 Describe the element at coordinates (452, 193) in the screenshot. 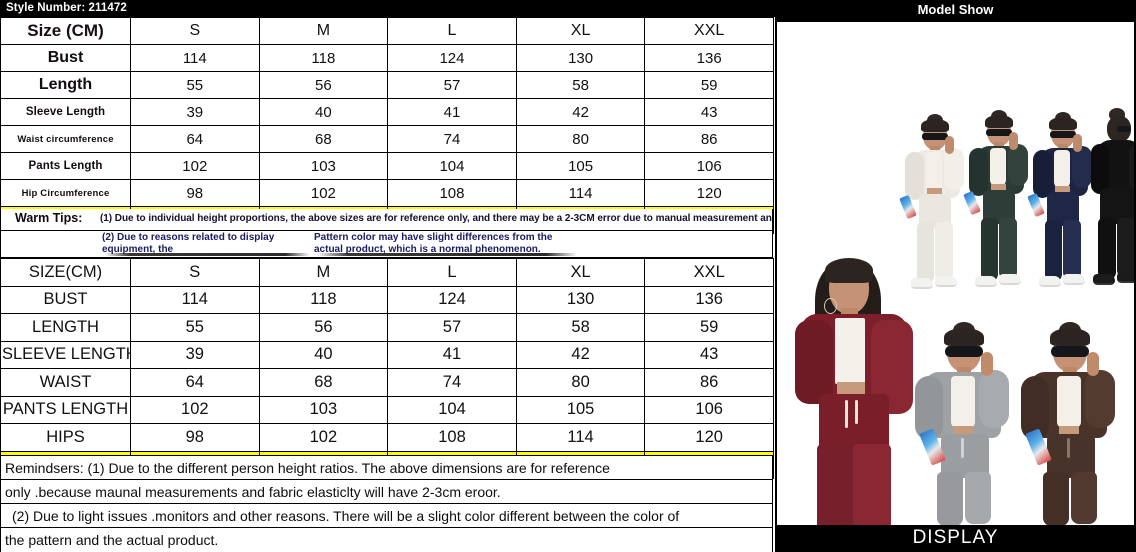

I see `cell-hip-l: 108` at that location.